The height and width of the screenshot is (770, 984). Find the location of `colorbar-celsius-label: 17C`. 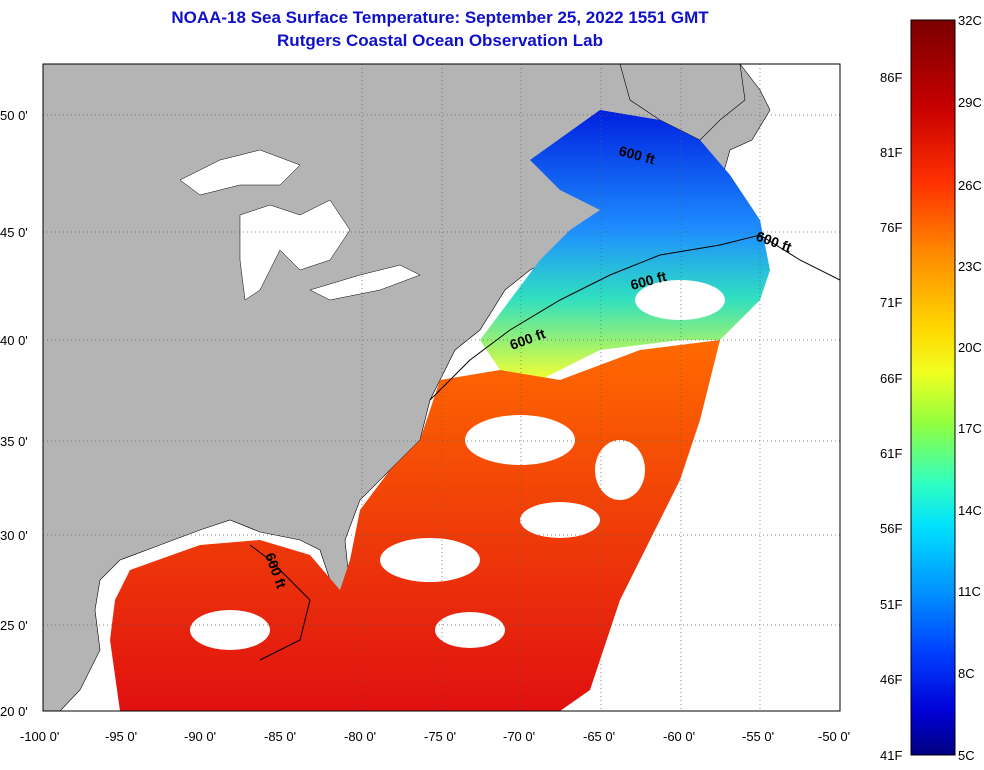

colorbar-celsius-label: 17C is located at coordinates (970, 428).